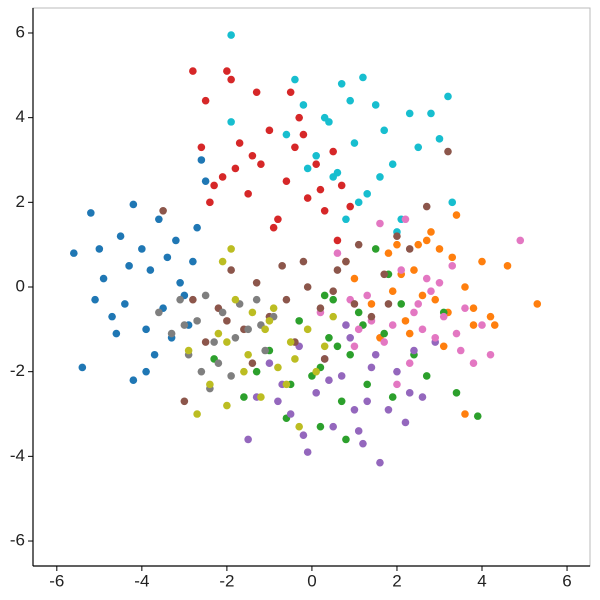 This screenshot has height=600, width=600. I want to click on x-tick-label: -2, so click(226, 580).